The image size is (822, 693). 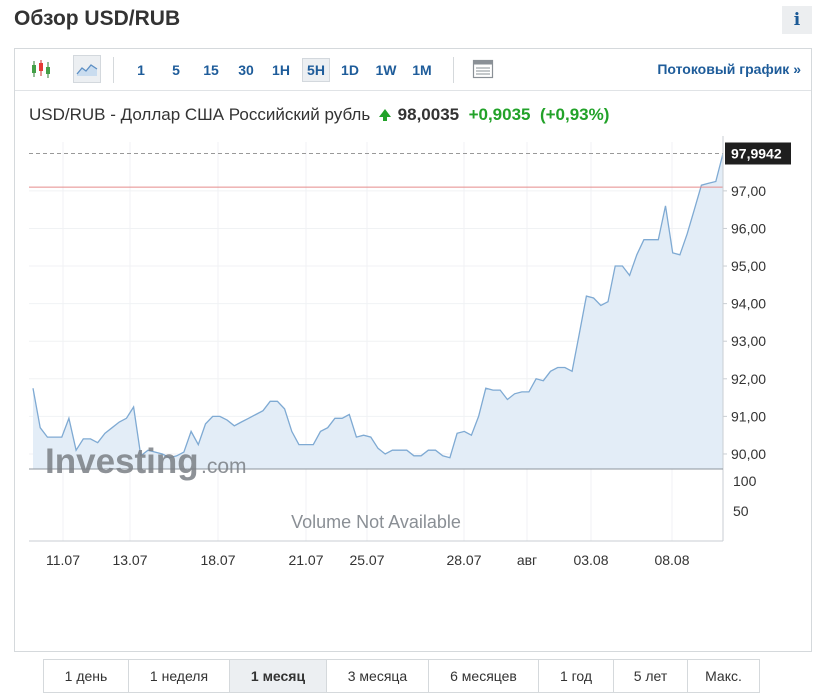 I want to click on info-icon: i, so click(x=797, y=20).